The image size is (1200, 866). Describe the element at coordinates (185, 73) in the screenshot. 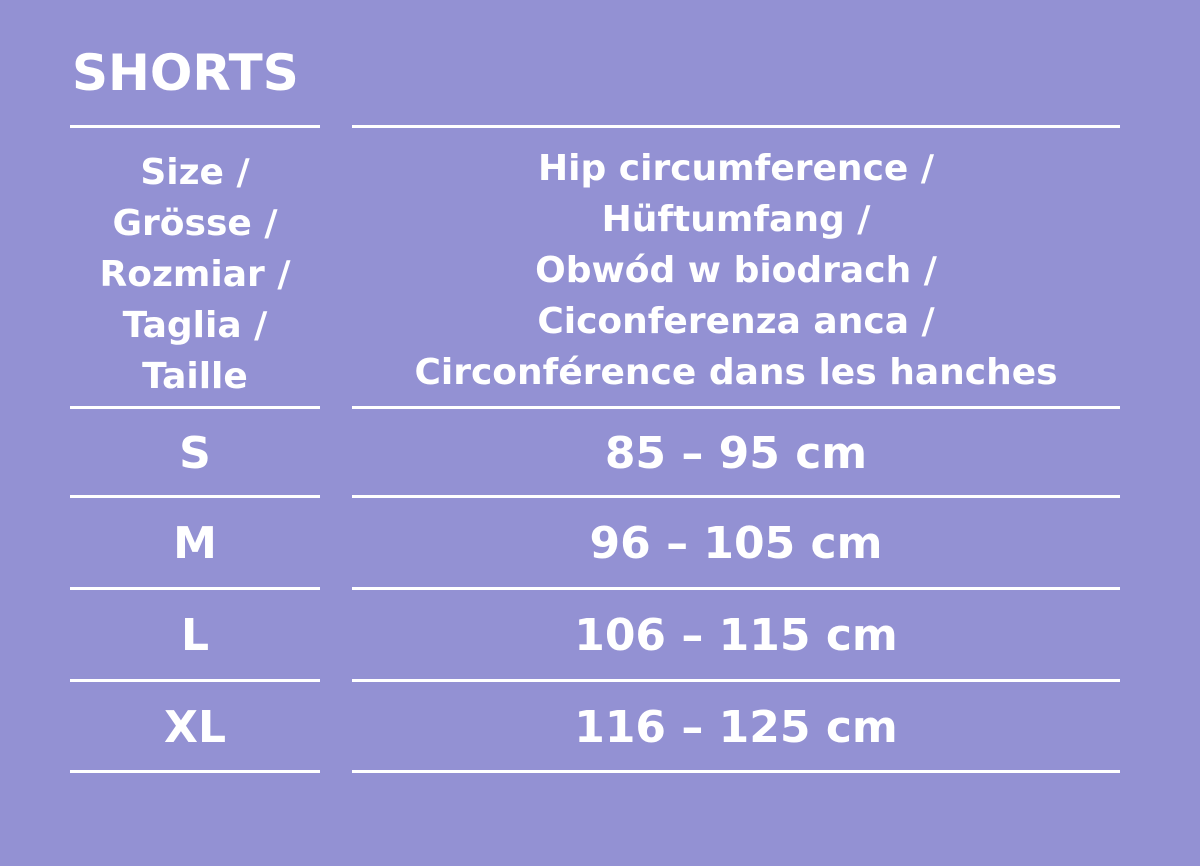

I see `page-title: SHORTS` at that location.